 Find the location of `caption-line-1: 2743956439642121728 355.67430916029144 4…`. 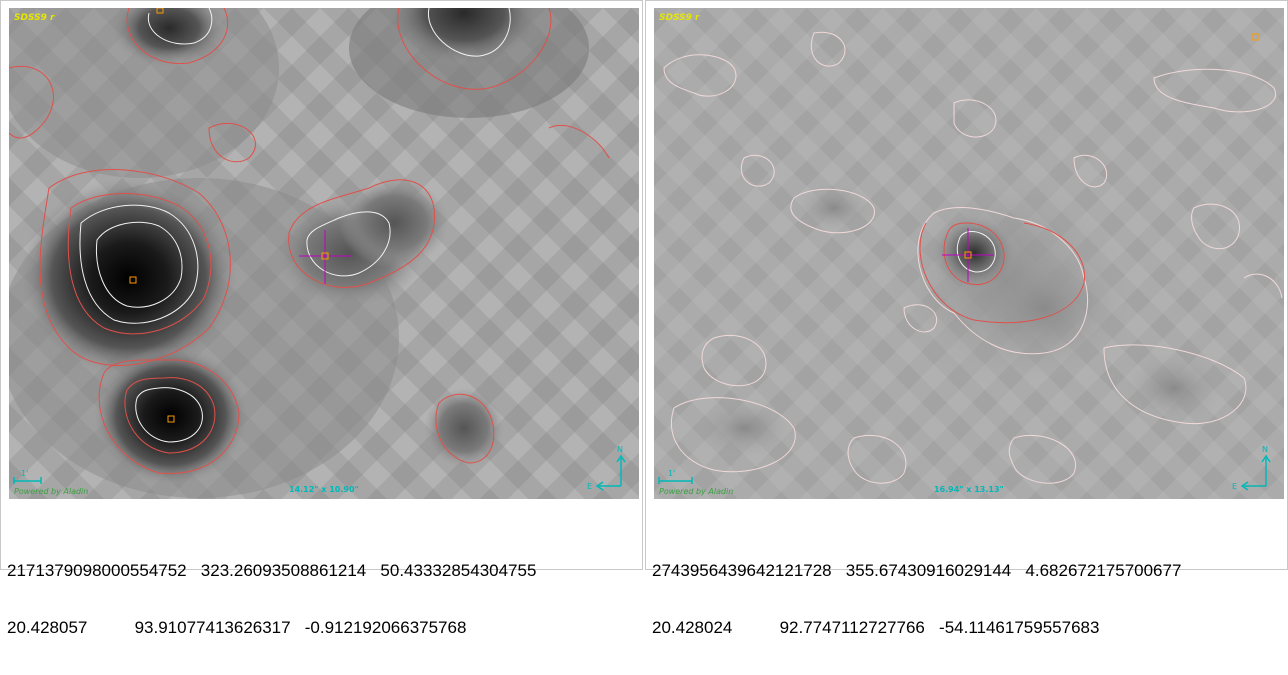

caption-line-1: 2743956439642121728 355.67430916029144 4… is located at coordinates (917, 570).